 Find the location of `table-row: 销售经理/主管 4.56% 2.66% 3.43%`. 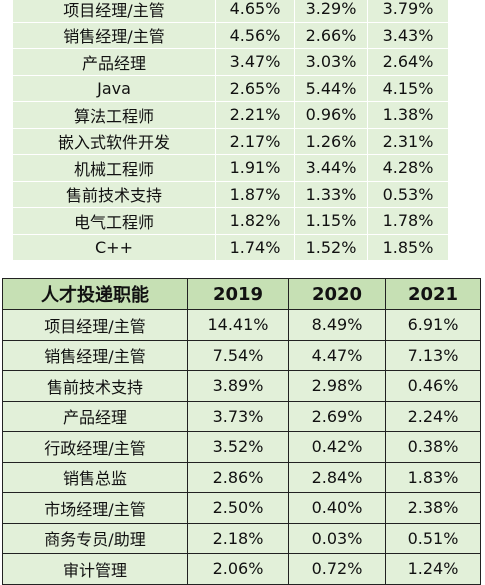

table-row: 销售经理/主管 4.56% 2.66% 3.43% is located at coordinates (230, 35).